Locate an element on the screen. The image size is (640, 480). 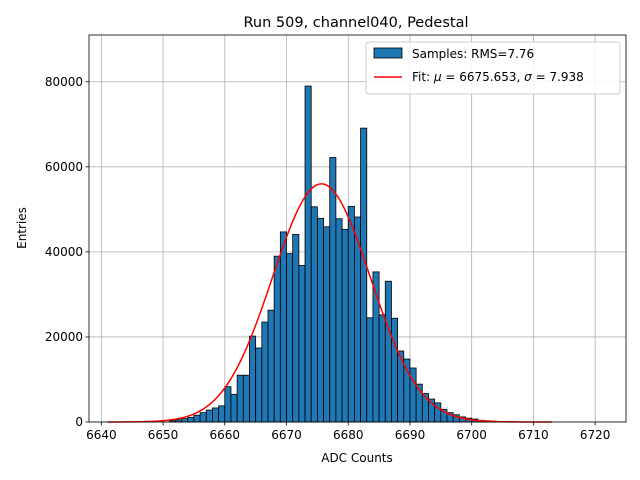
x-tick-label: 6640 is located at coordinates (101, 435).